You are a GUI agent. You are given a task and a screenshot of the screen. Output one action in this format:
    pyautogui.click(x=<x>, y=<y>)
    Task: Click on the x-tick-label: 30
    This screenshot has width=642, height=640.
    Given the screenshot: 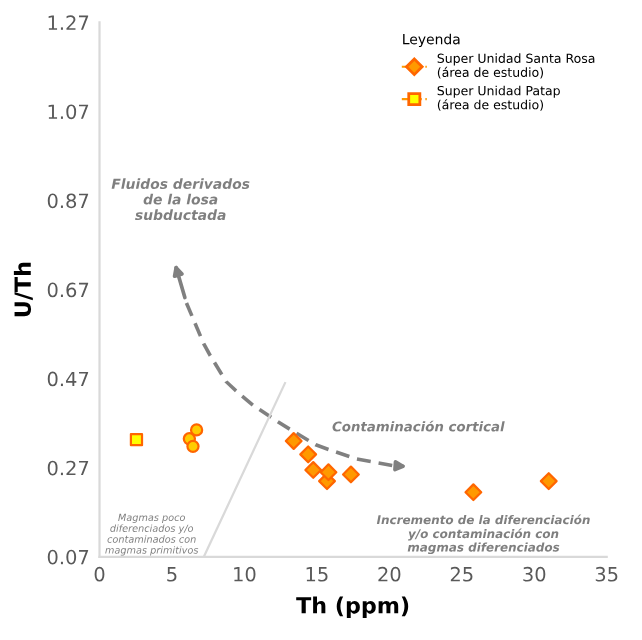 What is the action you would take?
    pyautogui.click(x=534, y=574)
    